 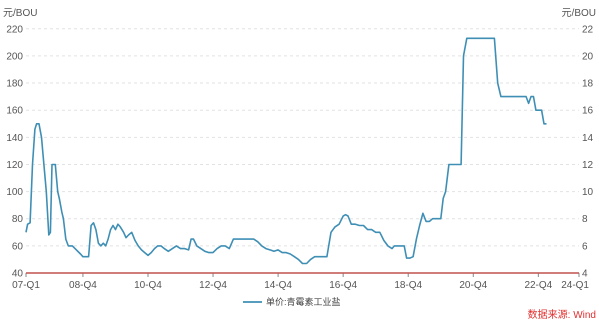 I want to click on right-y-tick-label: 6, so click(x=585, y=246).